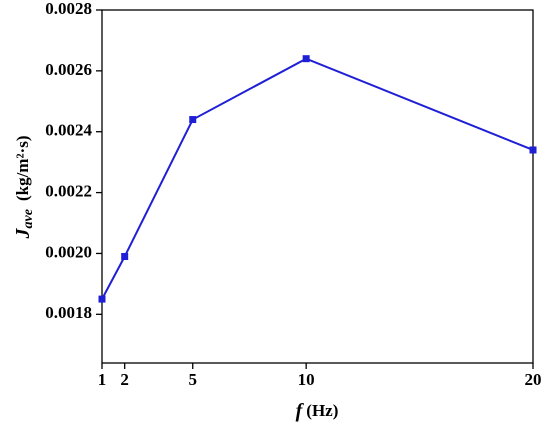 This screenshot has height=432, width=550. What do you see at coordinates (533, 379) in the screenshot?
I see `x-tick-label: 20` at bounding box center [533, 379].